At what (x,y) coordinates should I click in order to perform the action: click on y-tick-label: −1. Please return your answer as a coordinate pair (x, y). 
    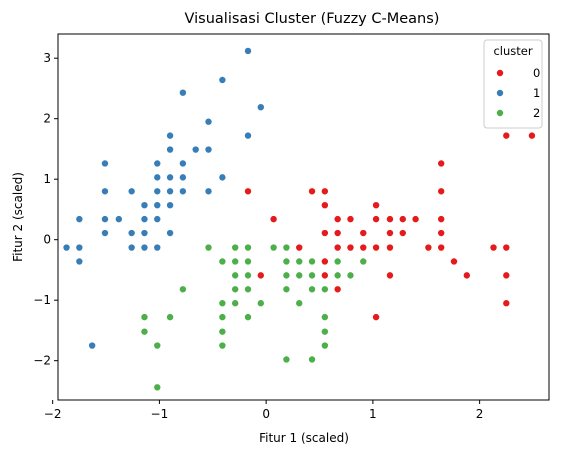
    Looking at the image, I should click on (42, 300).